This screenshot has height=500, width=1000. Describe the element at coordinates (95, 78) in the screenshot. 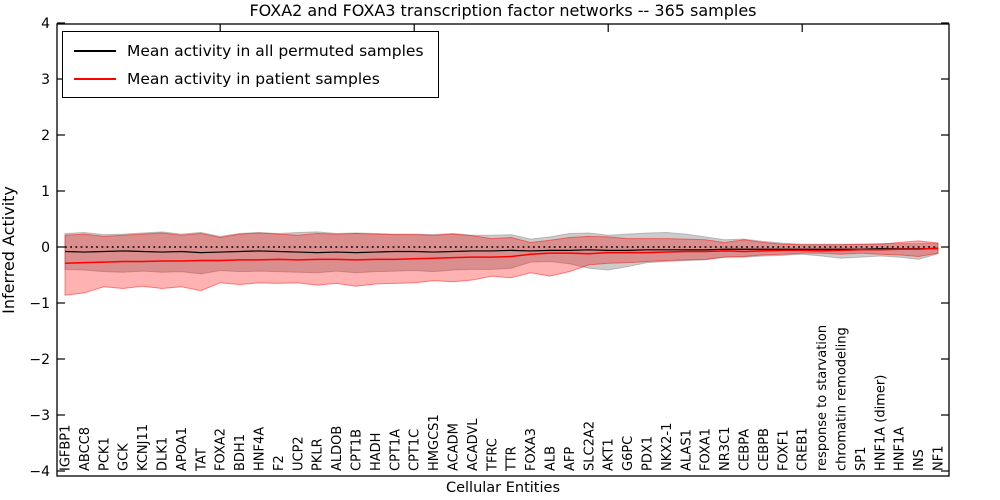

I see `legend-line-patient` at that location.